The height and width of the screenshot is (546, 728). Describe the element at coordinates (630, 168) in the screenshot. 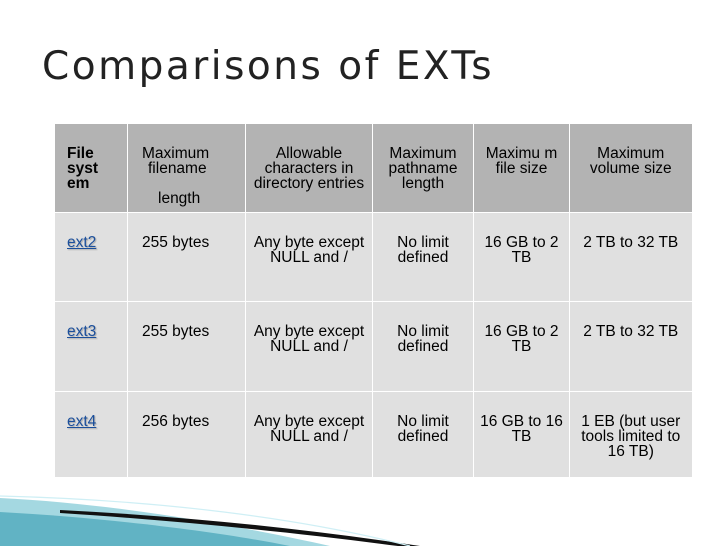

I see `header-max-volume-size: Maximum volume size` at that location.